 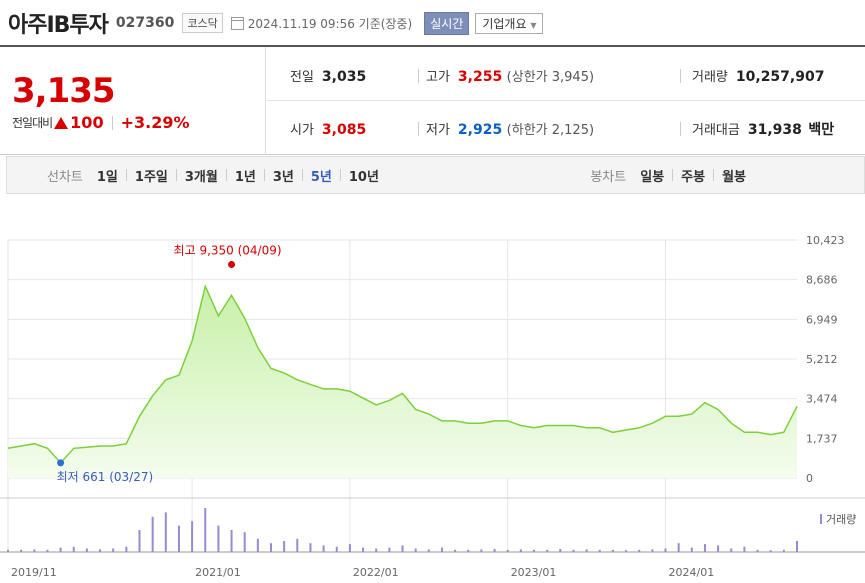 What do you see at coordinates (734, 177) in the screenshot?
I see `tab-monthly: 월봉` at bounding box center [734, 177].